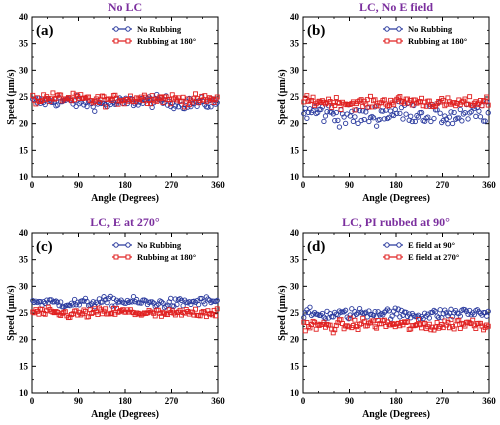 The image size is (500, 425). I want to click on y-tick-label: 30, so click(295, 70).